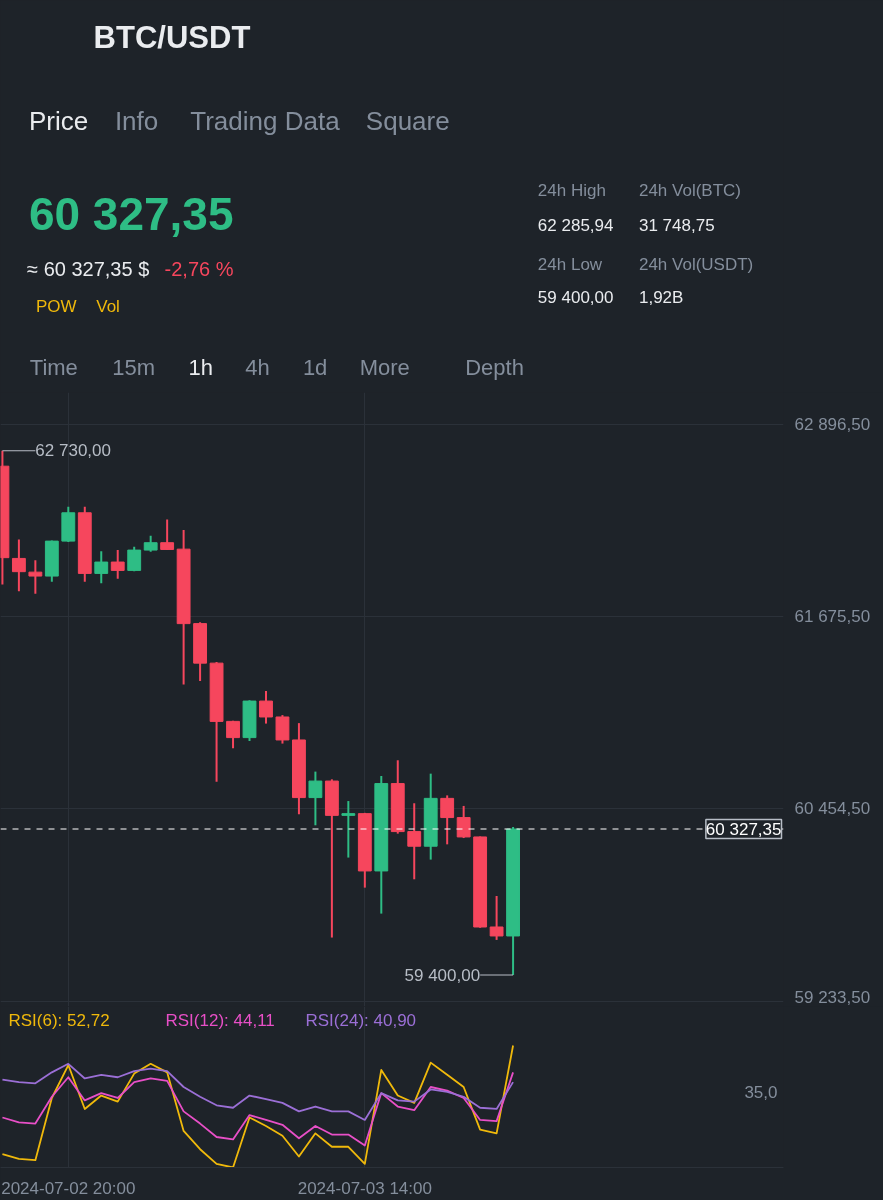 Image resolution: width=883 pixels, height=1200 pixels. What do you see at coordinates (131, 213) in the screenshot?
I see `text: 60 327,35` at bounding box center [131, 213].